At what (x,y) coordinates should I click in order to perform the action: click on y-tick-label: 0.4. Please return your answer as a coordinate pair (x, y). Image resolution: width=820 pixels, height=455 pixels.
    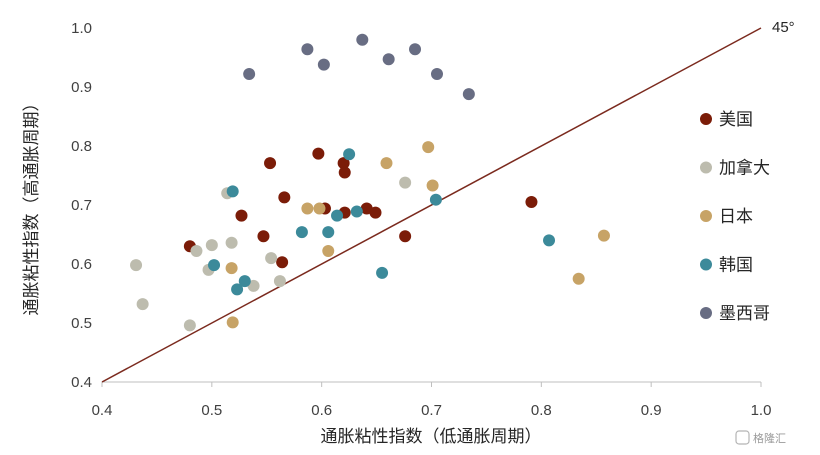
    Looking at the image, I should click on (81, 382).